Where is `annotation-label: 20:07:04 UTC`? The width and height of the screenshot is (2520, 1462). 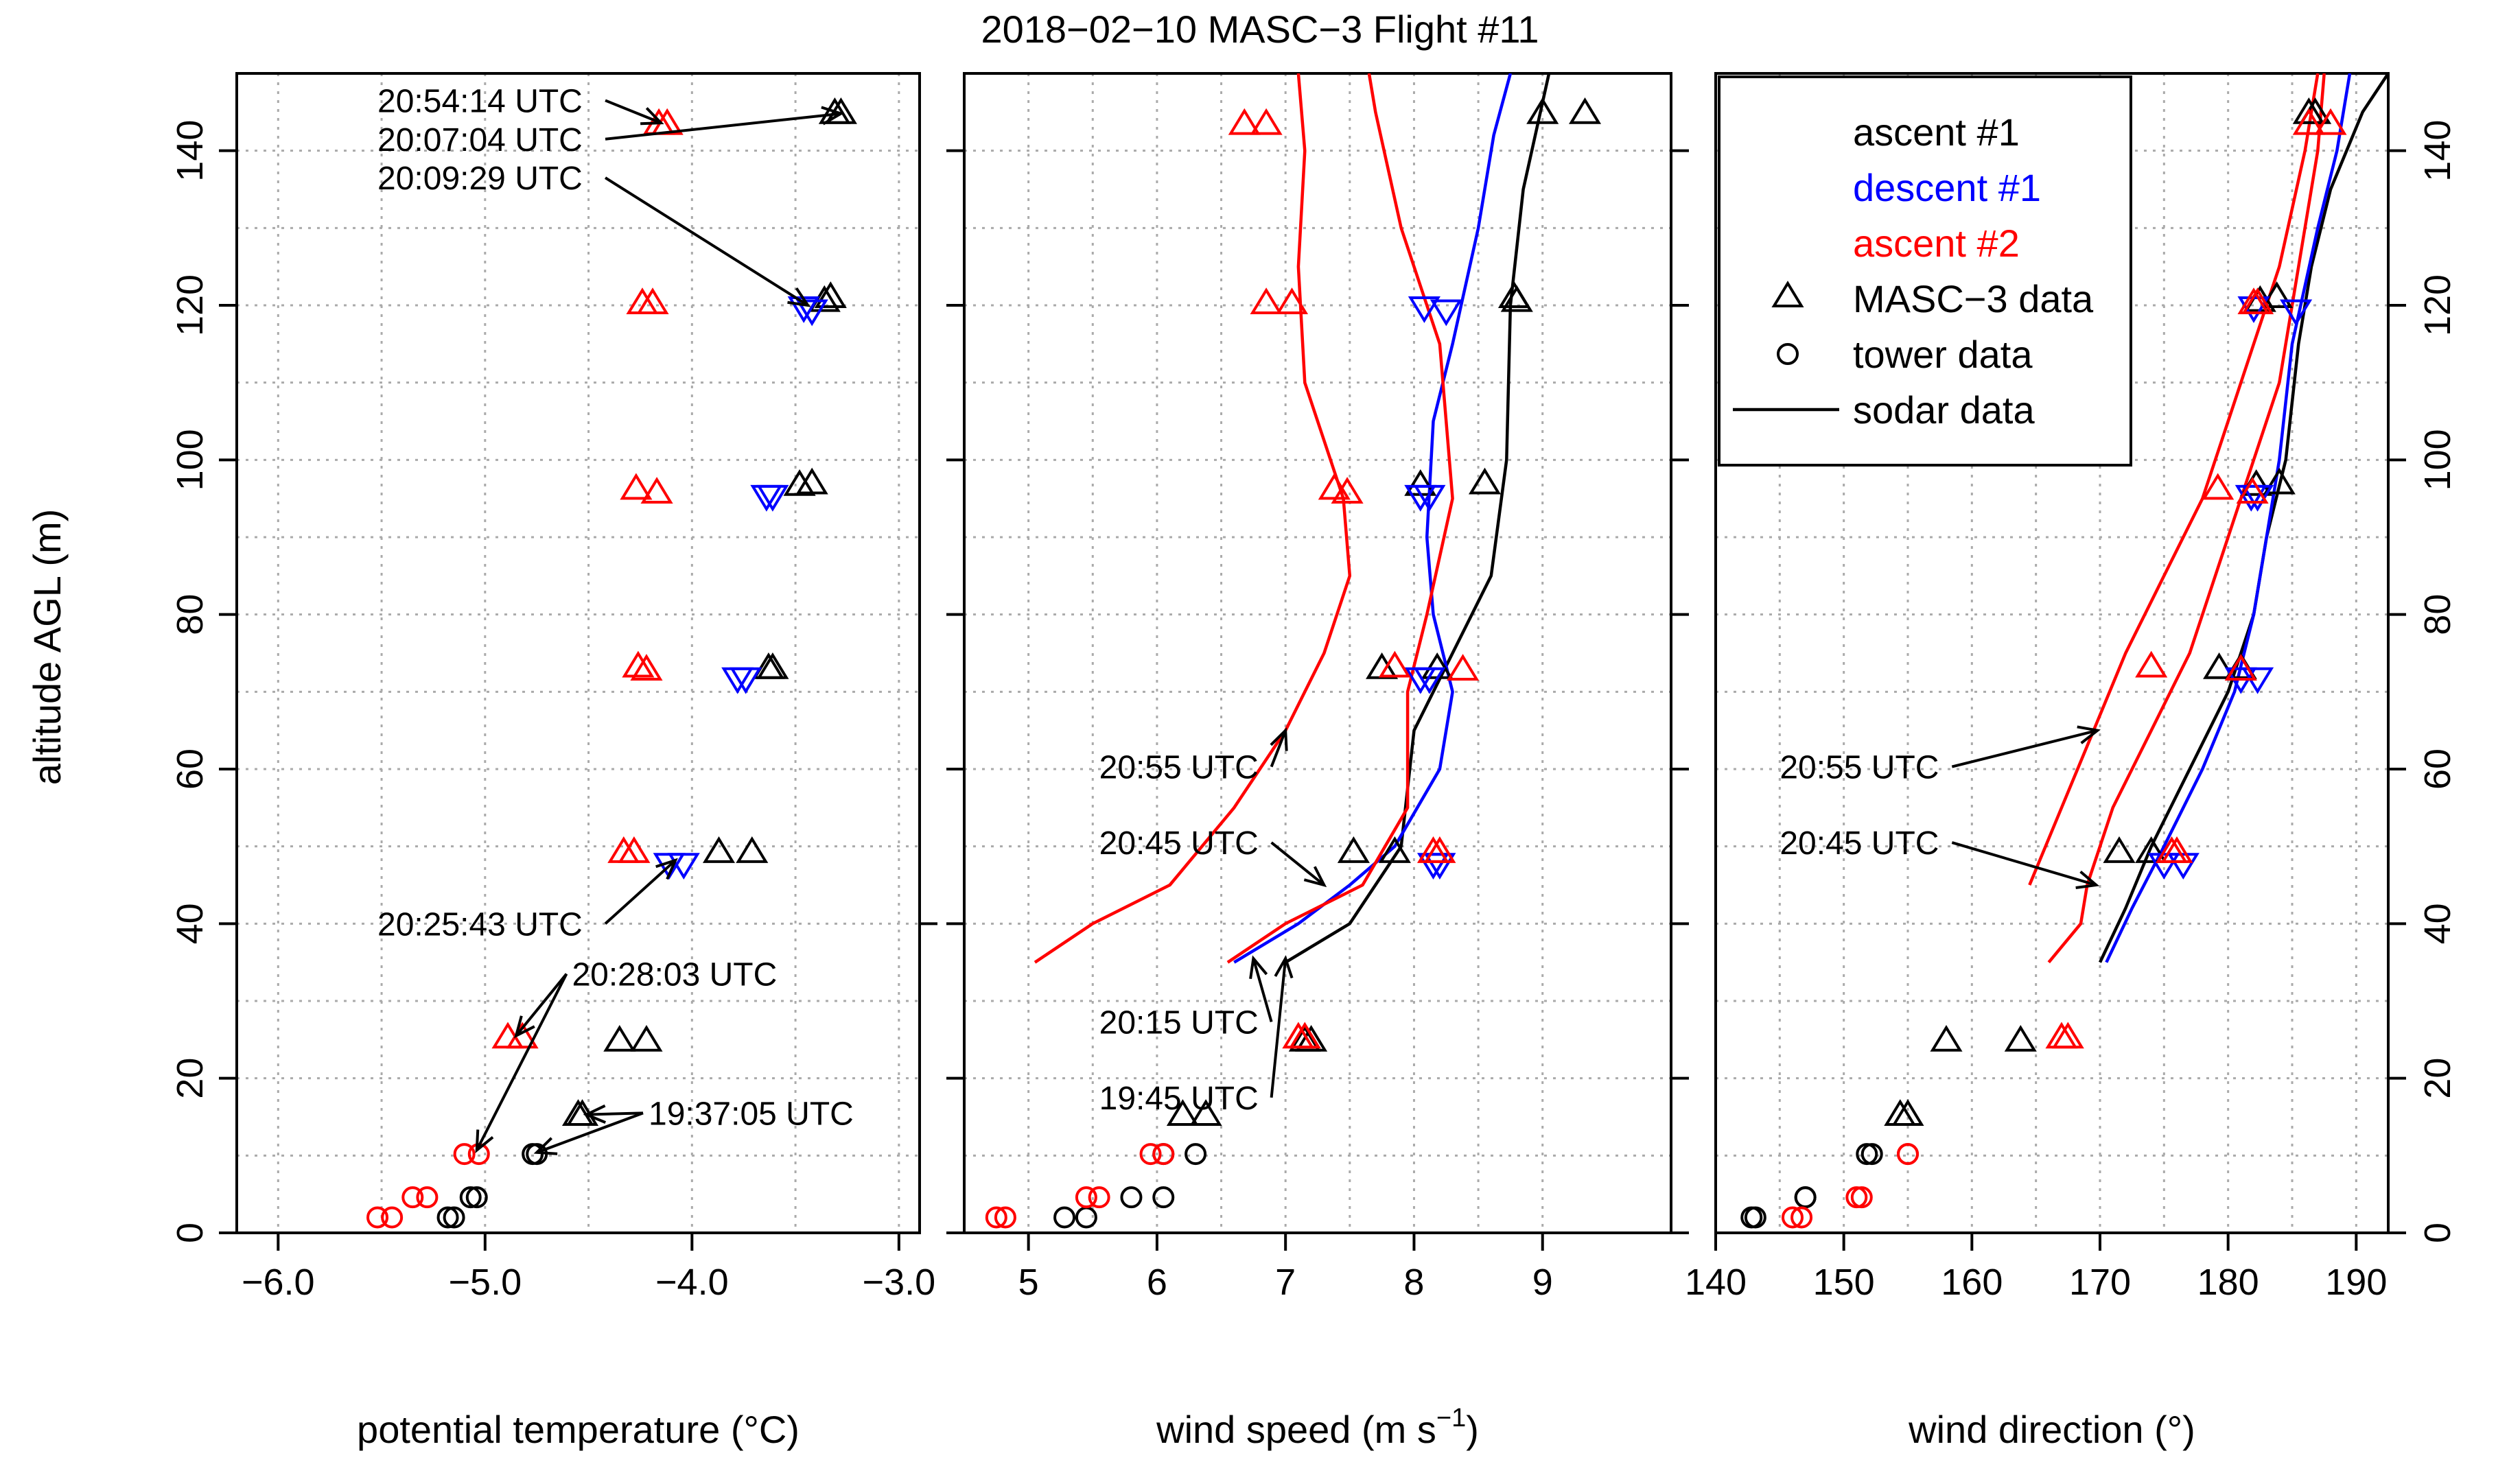
annotation-label: 20:07:04 UTC is located at coordinates (480, 140).